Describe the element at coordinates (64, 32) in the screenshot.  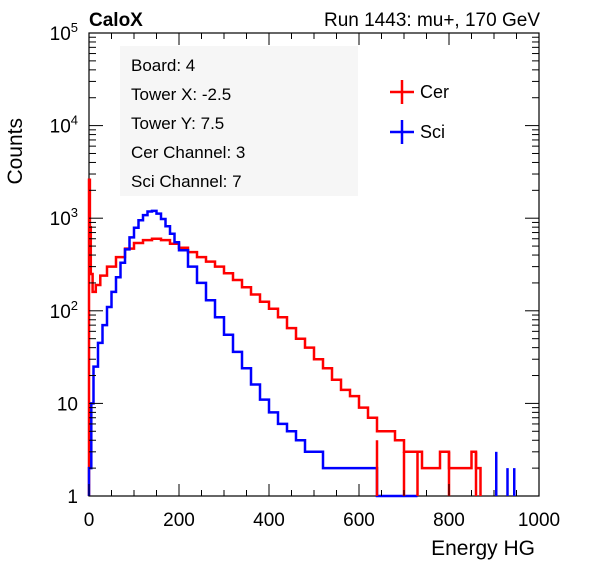
I see `y-tick-label: 10⁵` at that location.